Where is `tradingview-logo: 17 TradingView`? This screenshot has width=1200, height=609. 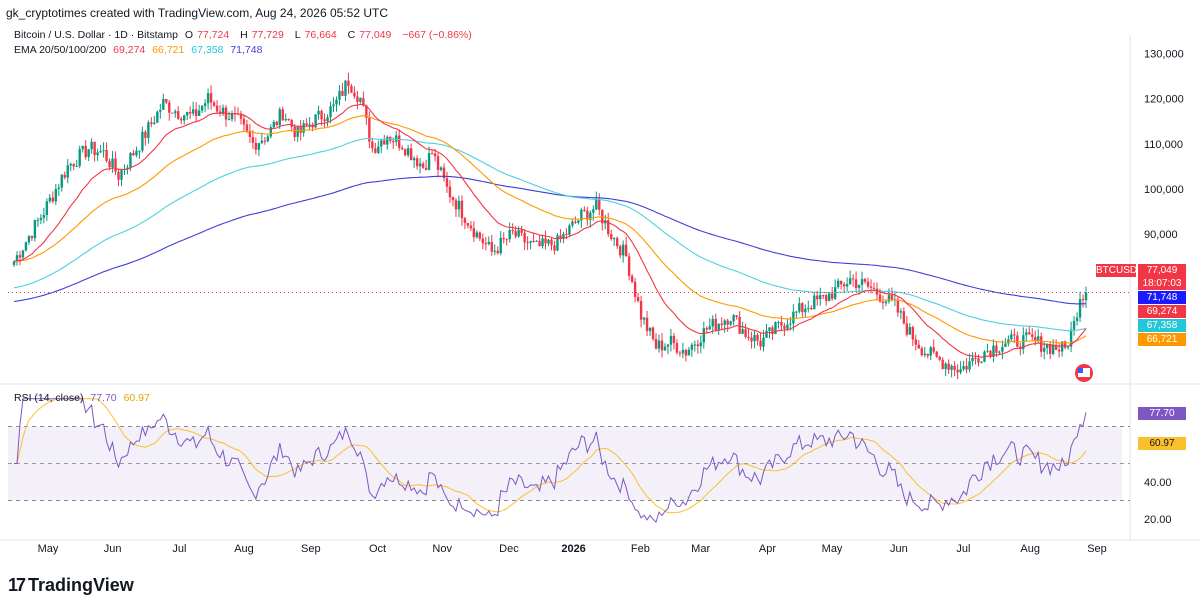 tradingview-logo: 17 TradingView is located at coordinates (71, 585).